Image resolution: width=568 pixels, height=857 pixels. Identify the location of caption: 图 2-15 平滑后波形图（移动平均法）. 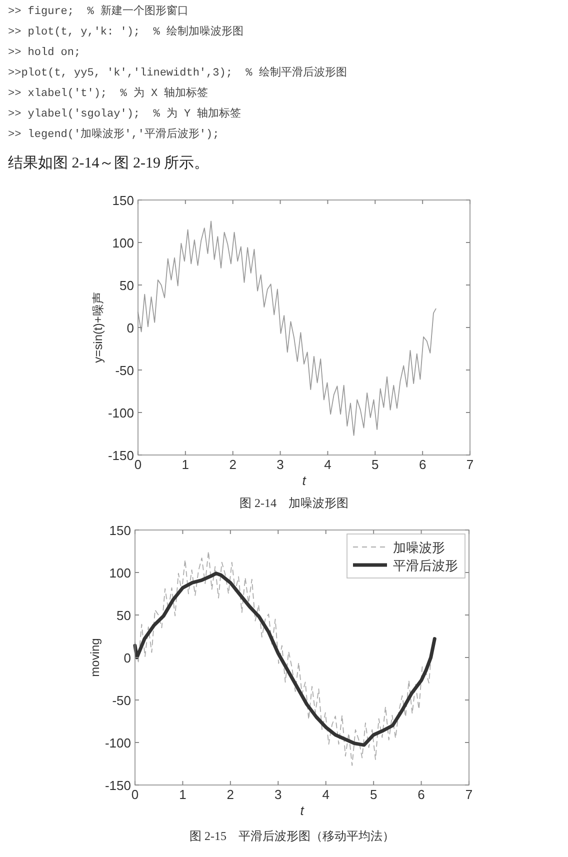
(292, 836).